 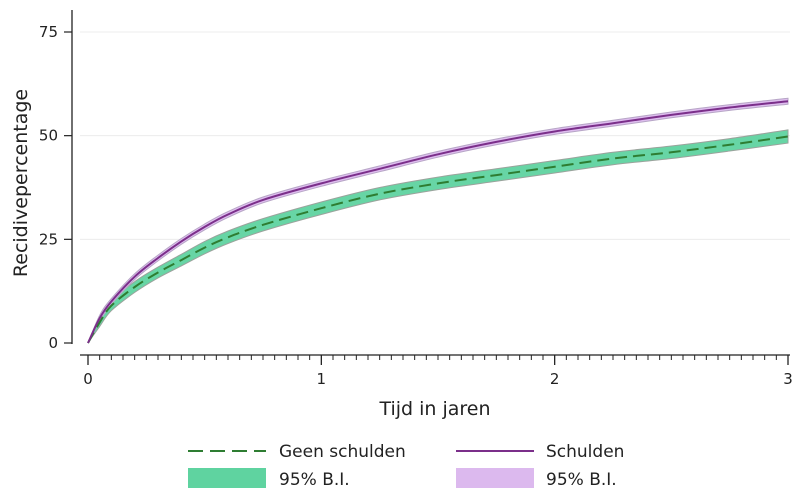 I want to click on legend-label-schulden: Schulden, so click(x=585, y=452).